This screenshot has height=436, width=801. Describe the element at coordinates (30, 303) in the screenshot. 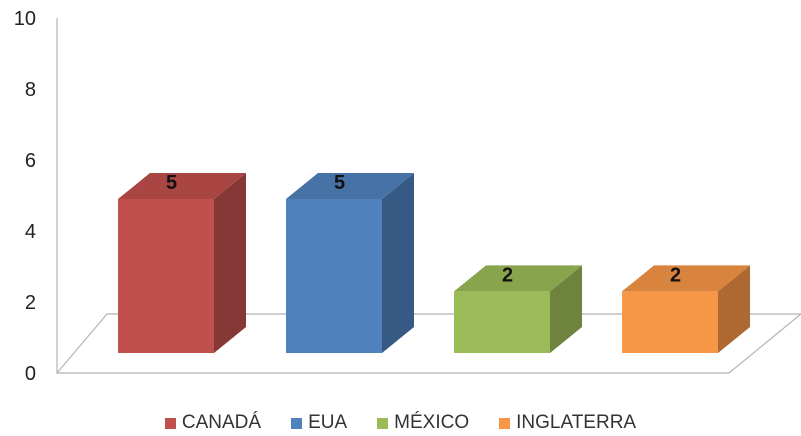

I see `y-tick-label: 2` at that location.